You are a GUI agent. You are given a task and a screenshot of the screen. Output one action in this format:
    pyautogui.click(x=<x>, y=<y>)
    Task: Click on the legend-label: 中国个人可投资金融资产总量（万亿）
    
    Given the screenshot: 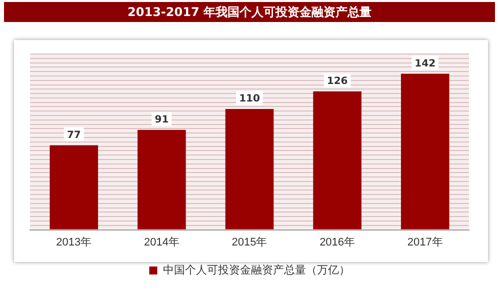 What is the action you would take?
    pyautogui.click(x=256, y=269)
    